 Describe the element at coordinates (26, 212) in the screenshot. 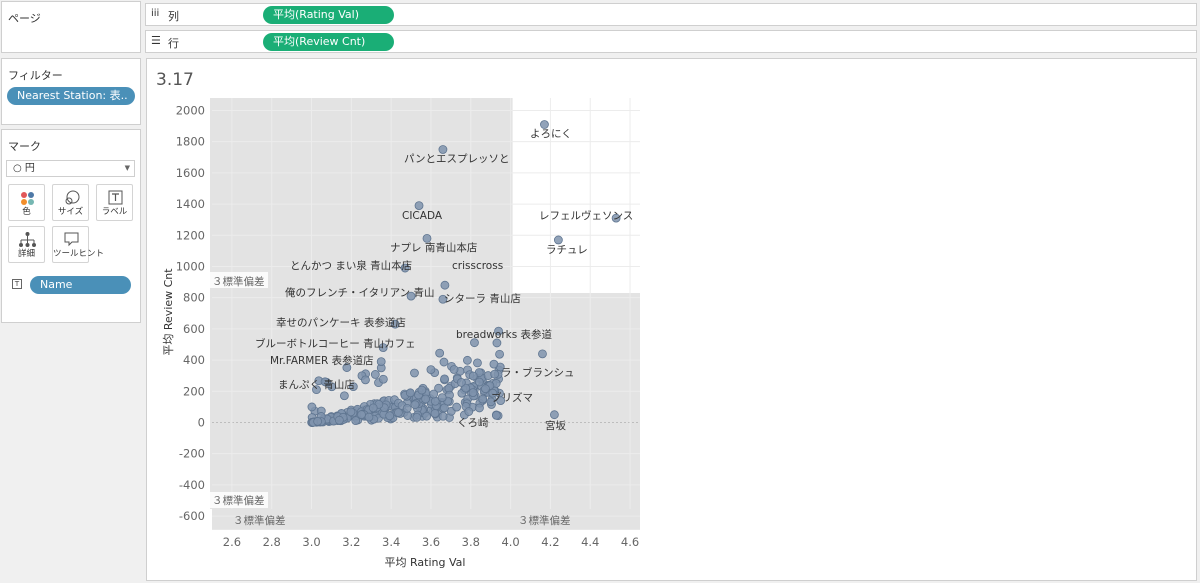

I see `color-button-label: 色` at that location.